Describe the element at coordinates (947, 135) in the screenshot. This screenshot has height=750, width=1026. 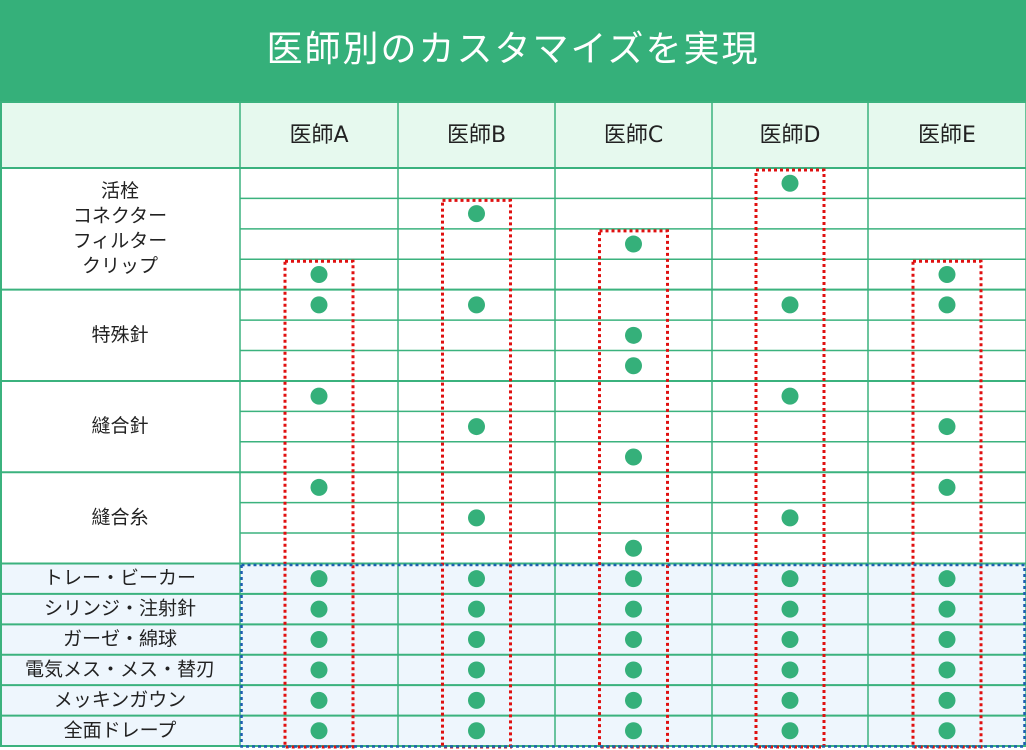
I see `column-header: 医師E` at that location.